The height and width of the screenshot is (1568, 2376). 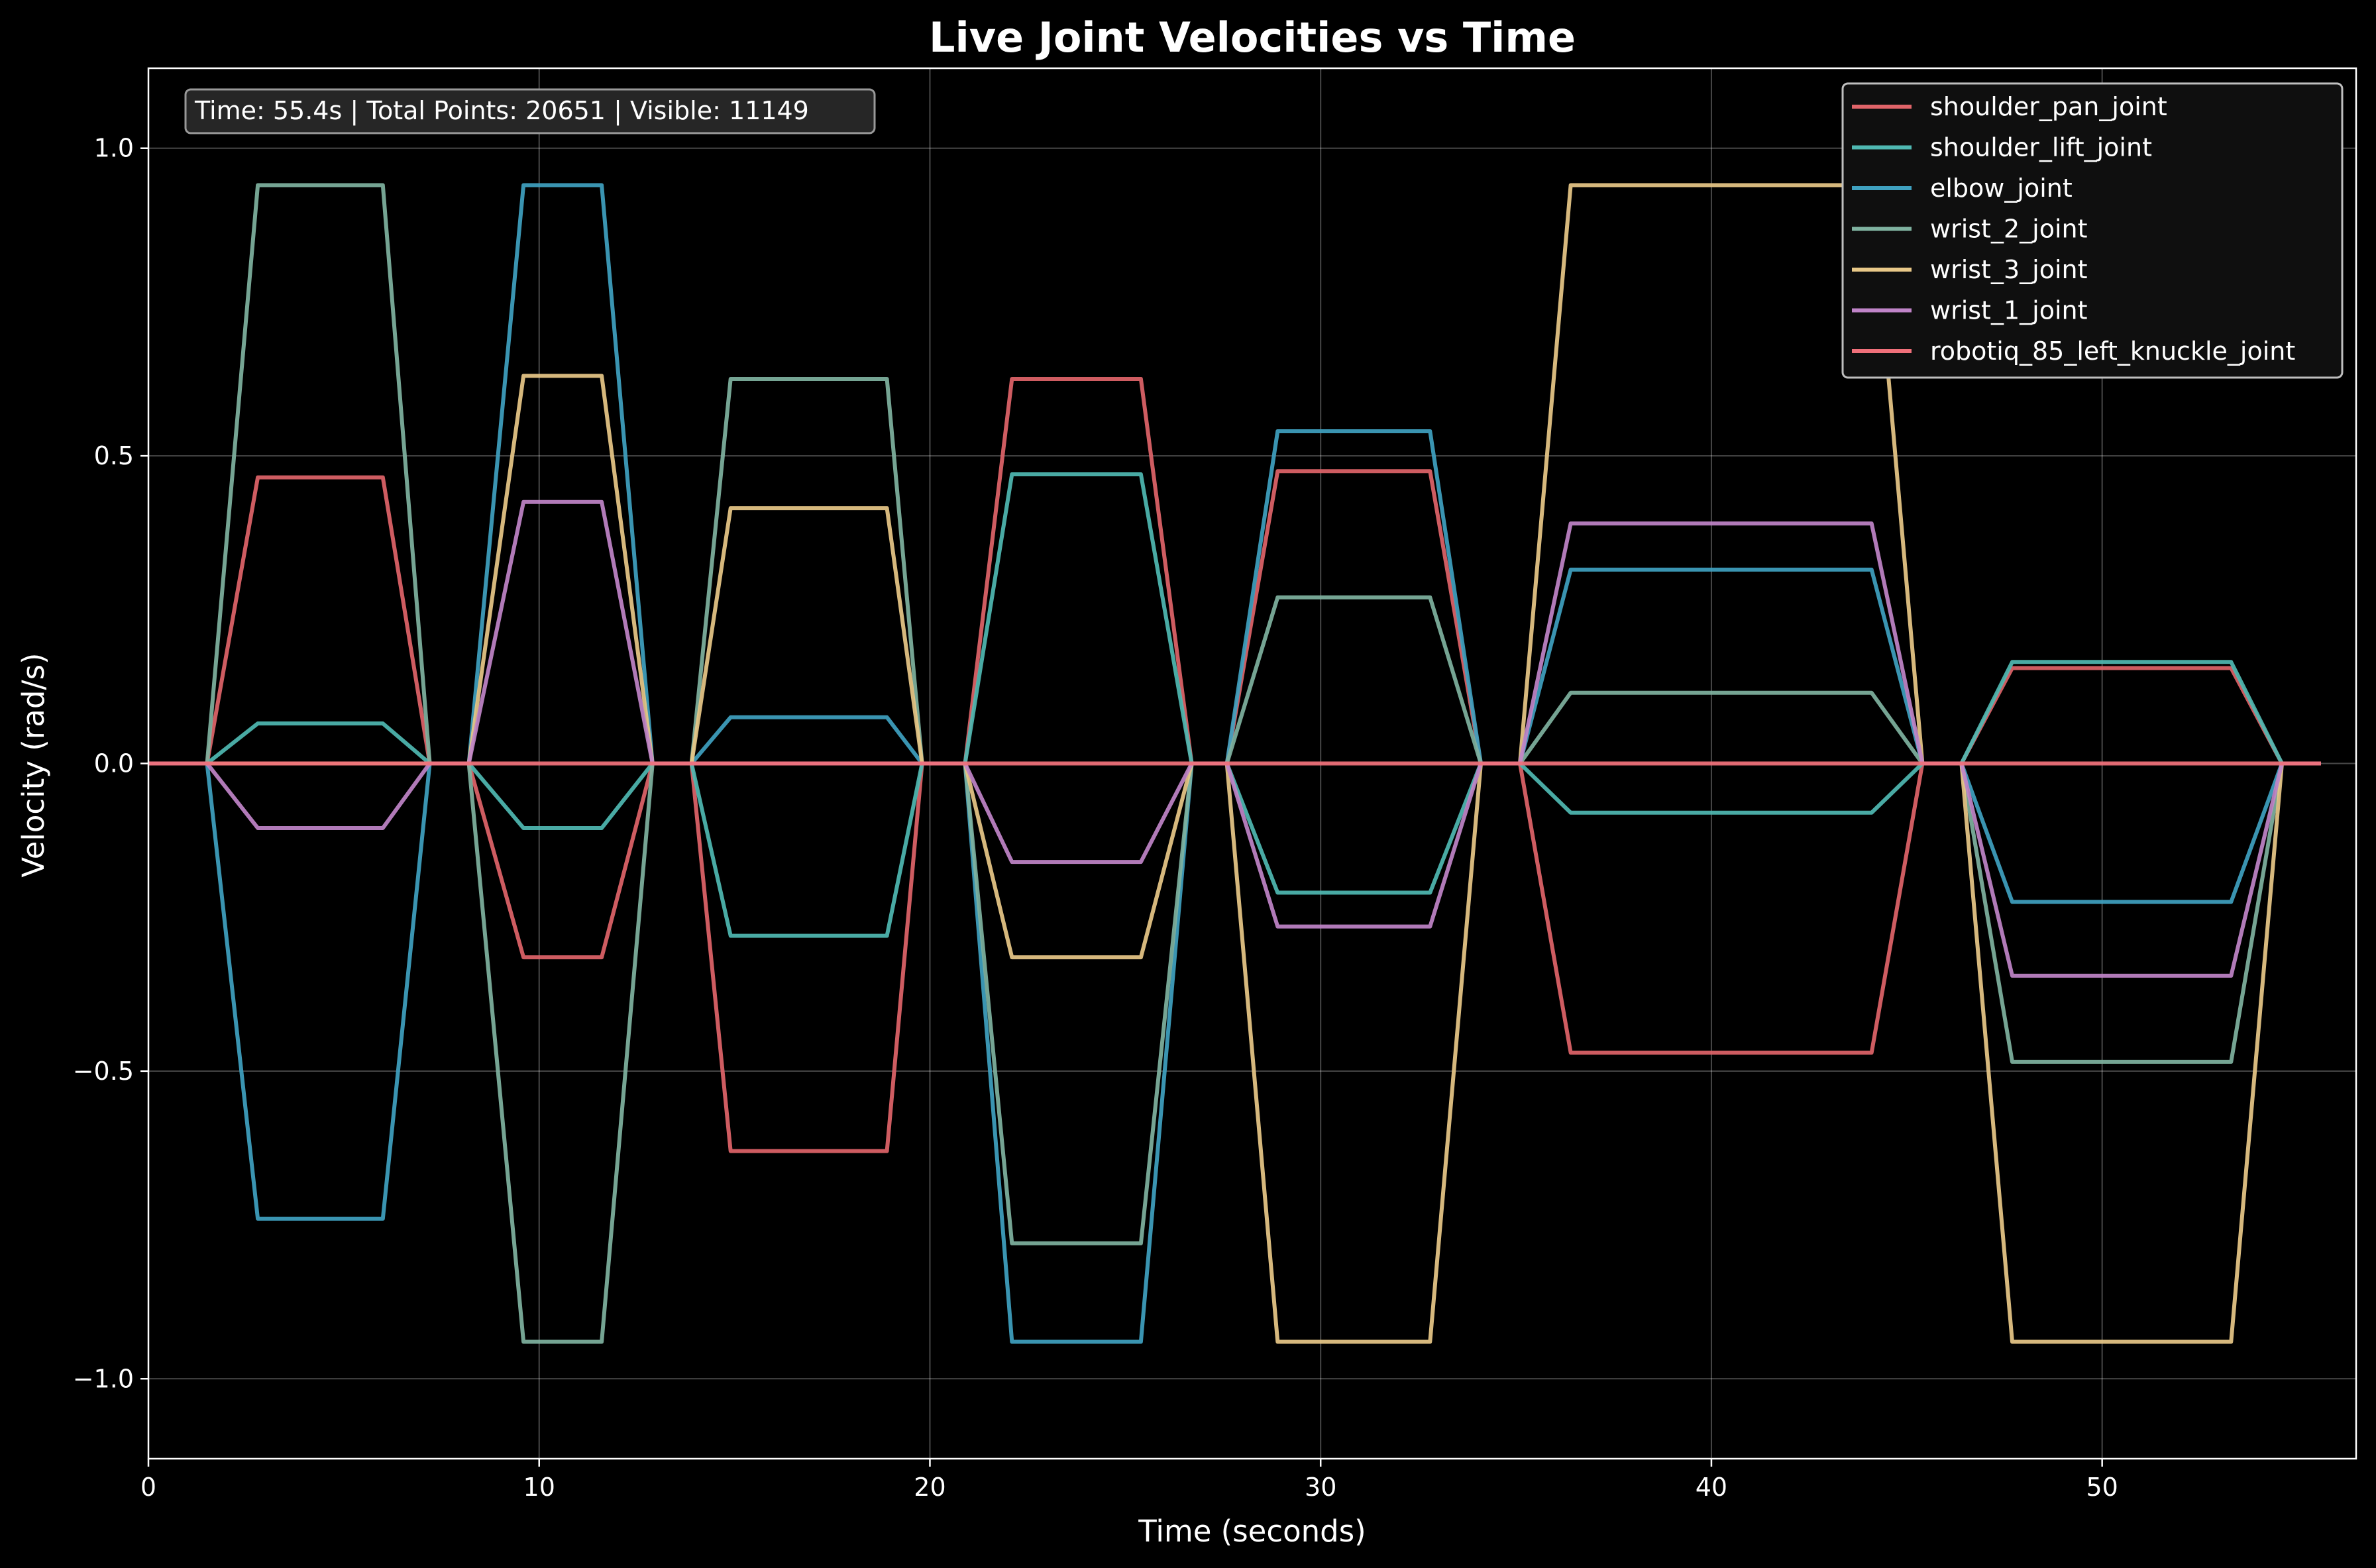 What do you see at coordinates (2008, 230) in the screenshot?
I see `legend-label: wrist_2_joint` at bounding box center [2008, 230].